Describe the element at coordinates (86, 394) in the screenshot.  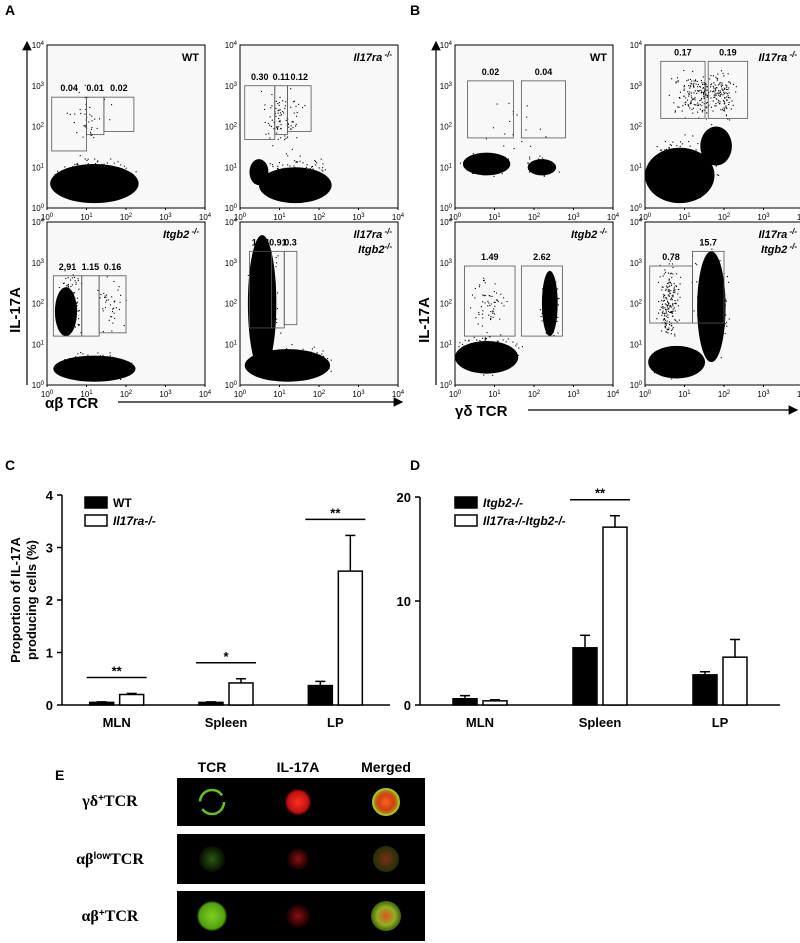
I see `x-tick-label: 101` at that location.